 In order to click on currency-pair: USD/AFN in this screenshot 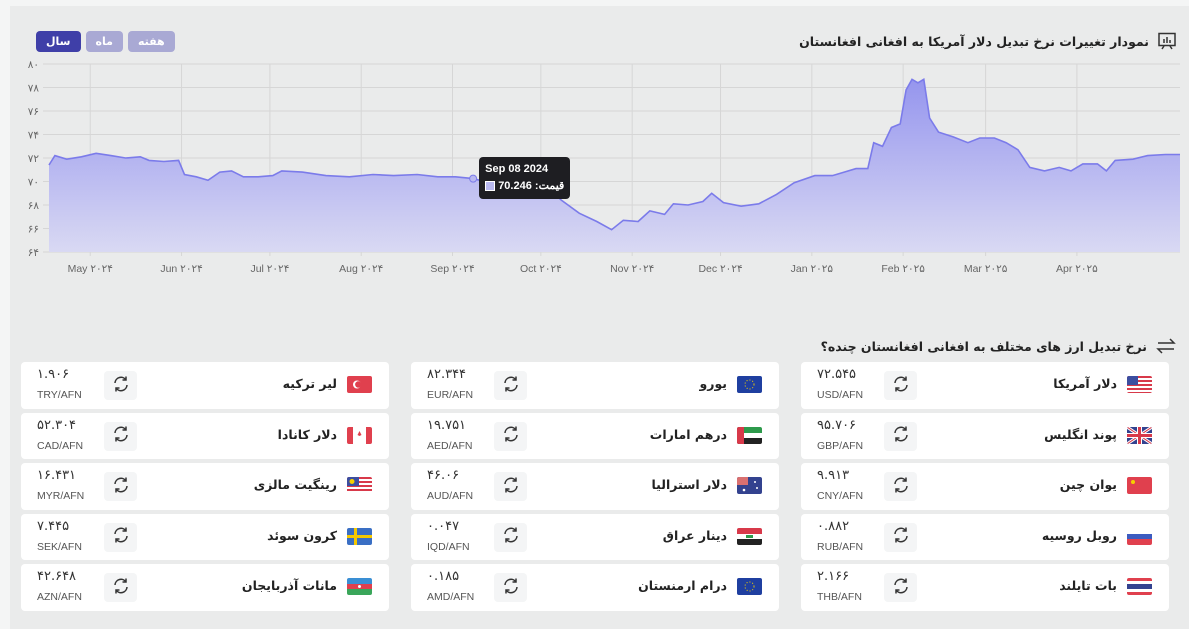, I will do `click(840, 395)`.